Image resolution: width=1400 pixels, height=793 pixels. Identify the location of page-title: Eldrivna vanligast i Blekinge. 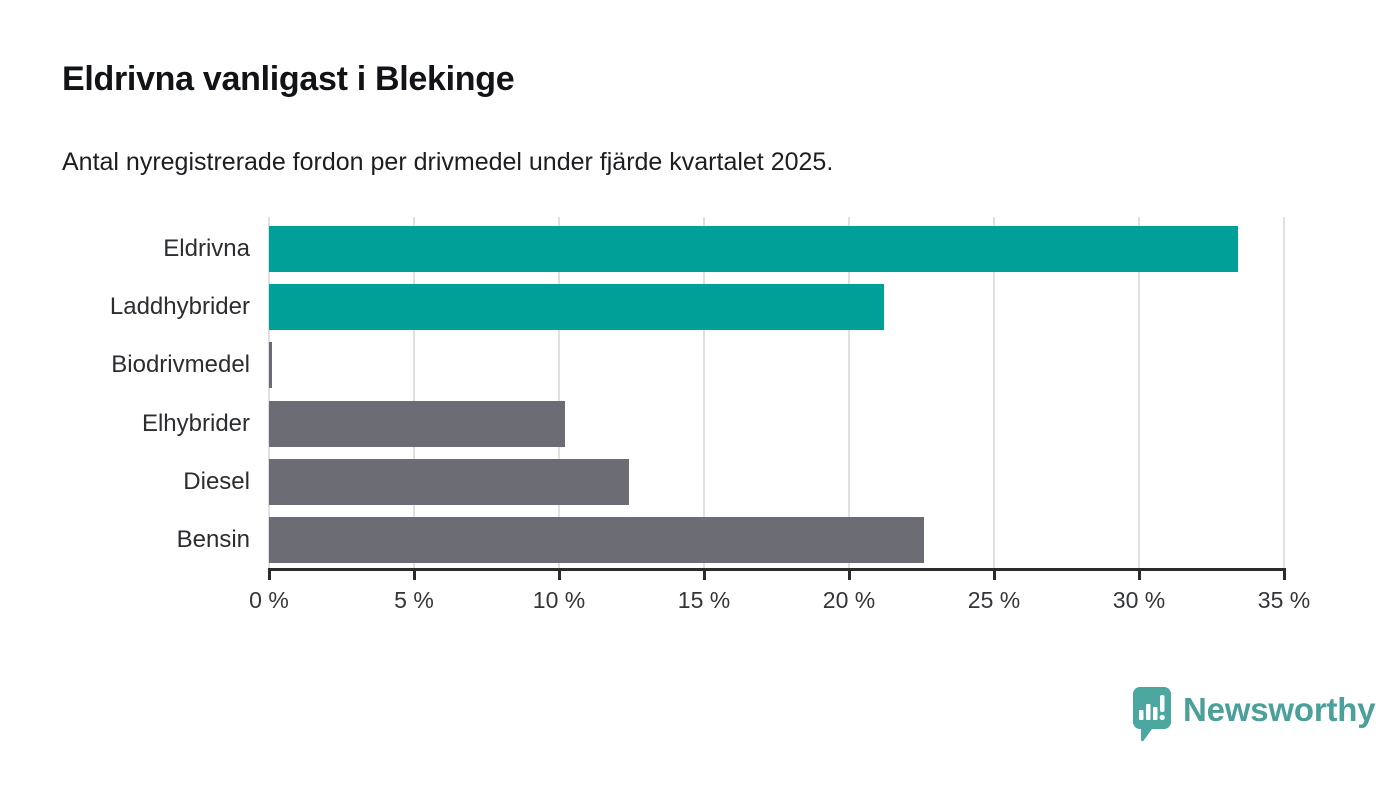
(288, 79).